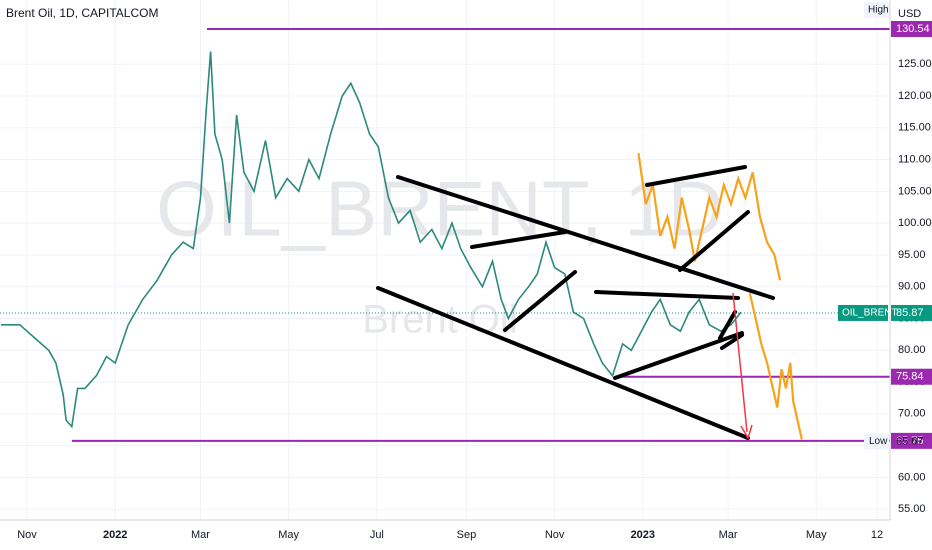 This screenshot has width=932, height=550. What do you see at coordinates (115, 535) in the screenshot?
I see `x-tick-label: 2022` at bounding box center [115, 535].